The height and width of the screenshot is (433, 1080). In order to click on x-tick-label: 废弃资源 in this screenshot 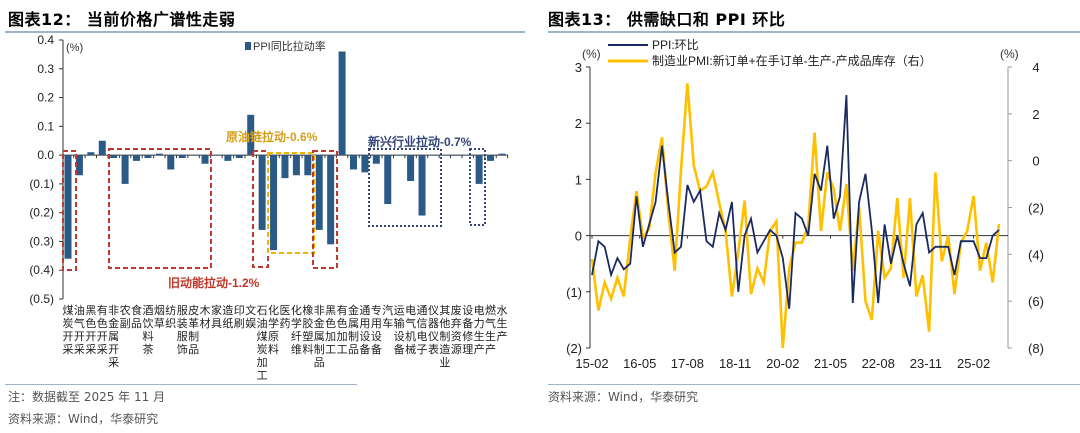, I will do `click(456, 329)`.